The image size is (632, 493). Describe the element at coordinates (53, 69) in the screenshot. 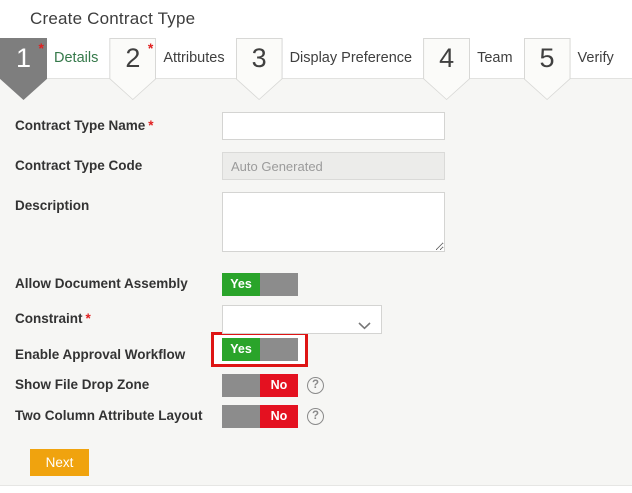

I see `wizard-step-details: 1 * Details` at that location.